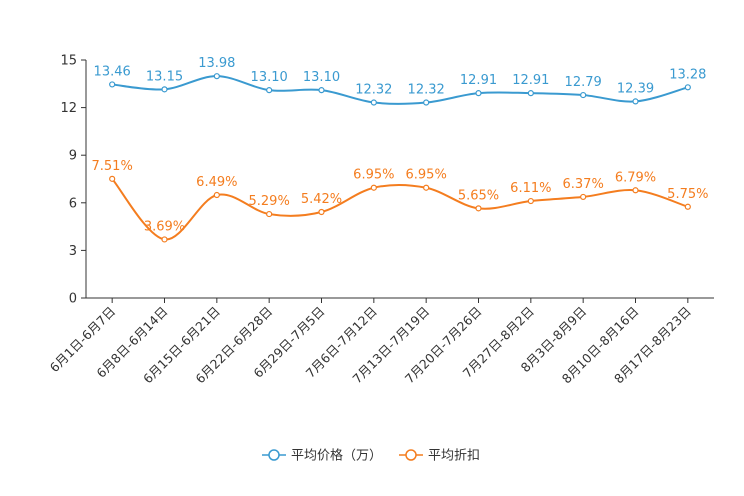 The height and width of the screenshot is (496, 744). I want to click on y-tick-label: 6, so click(73, 203).